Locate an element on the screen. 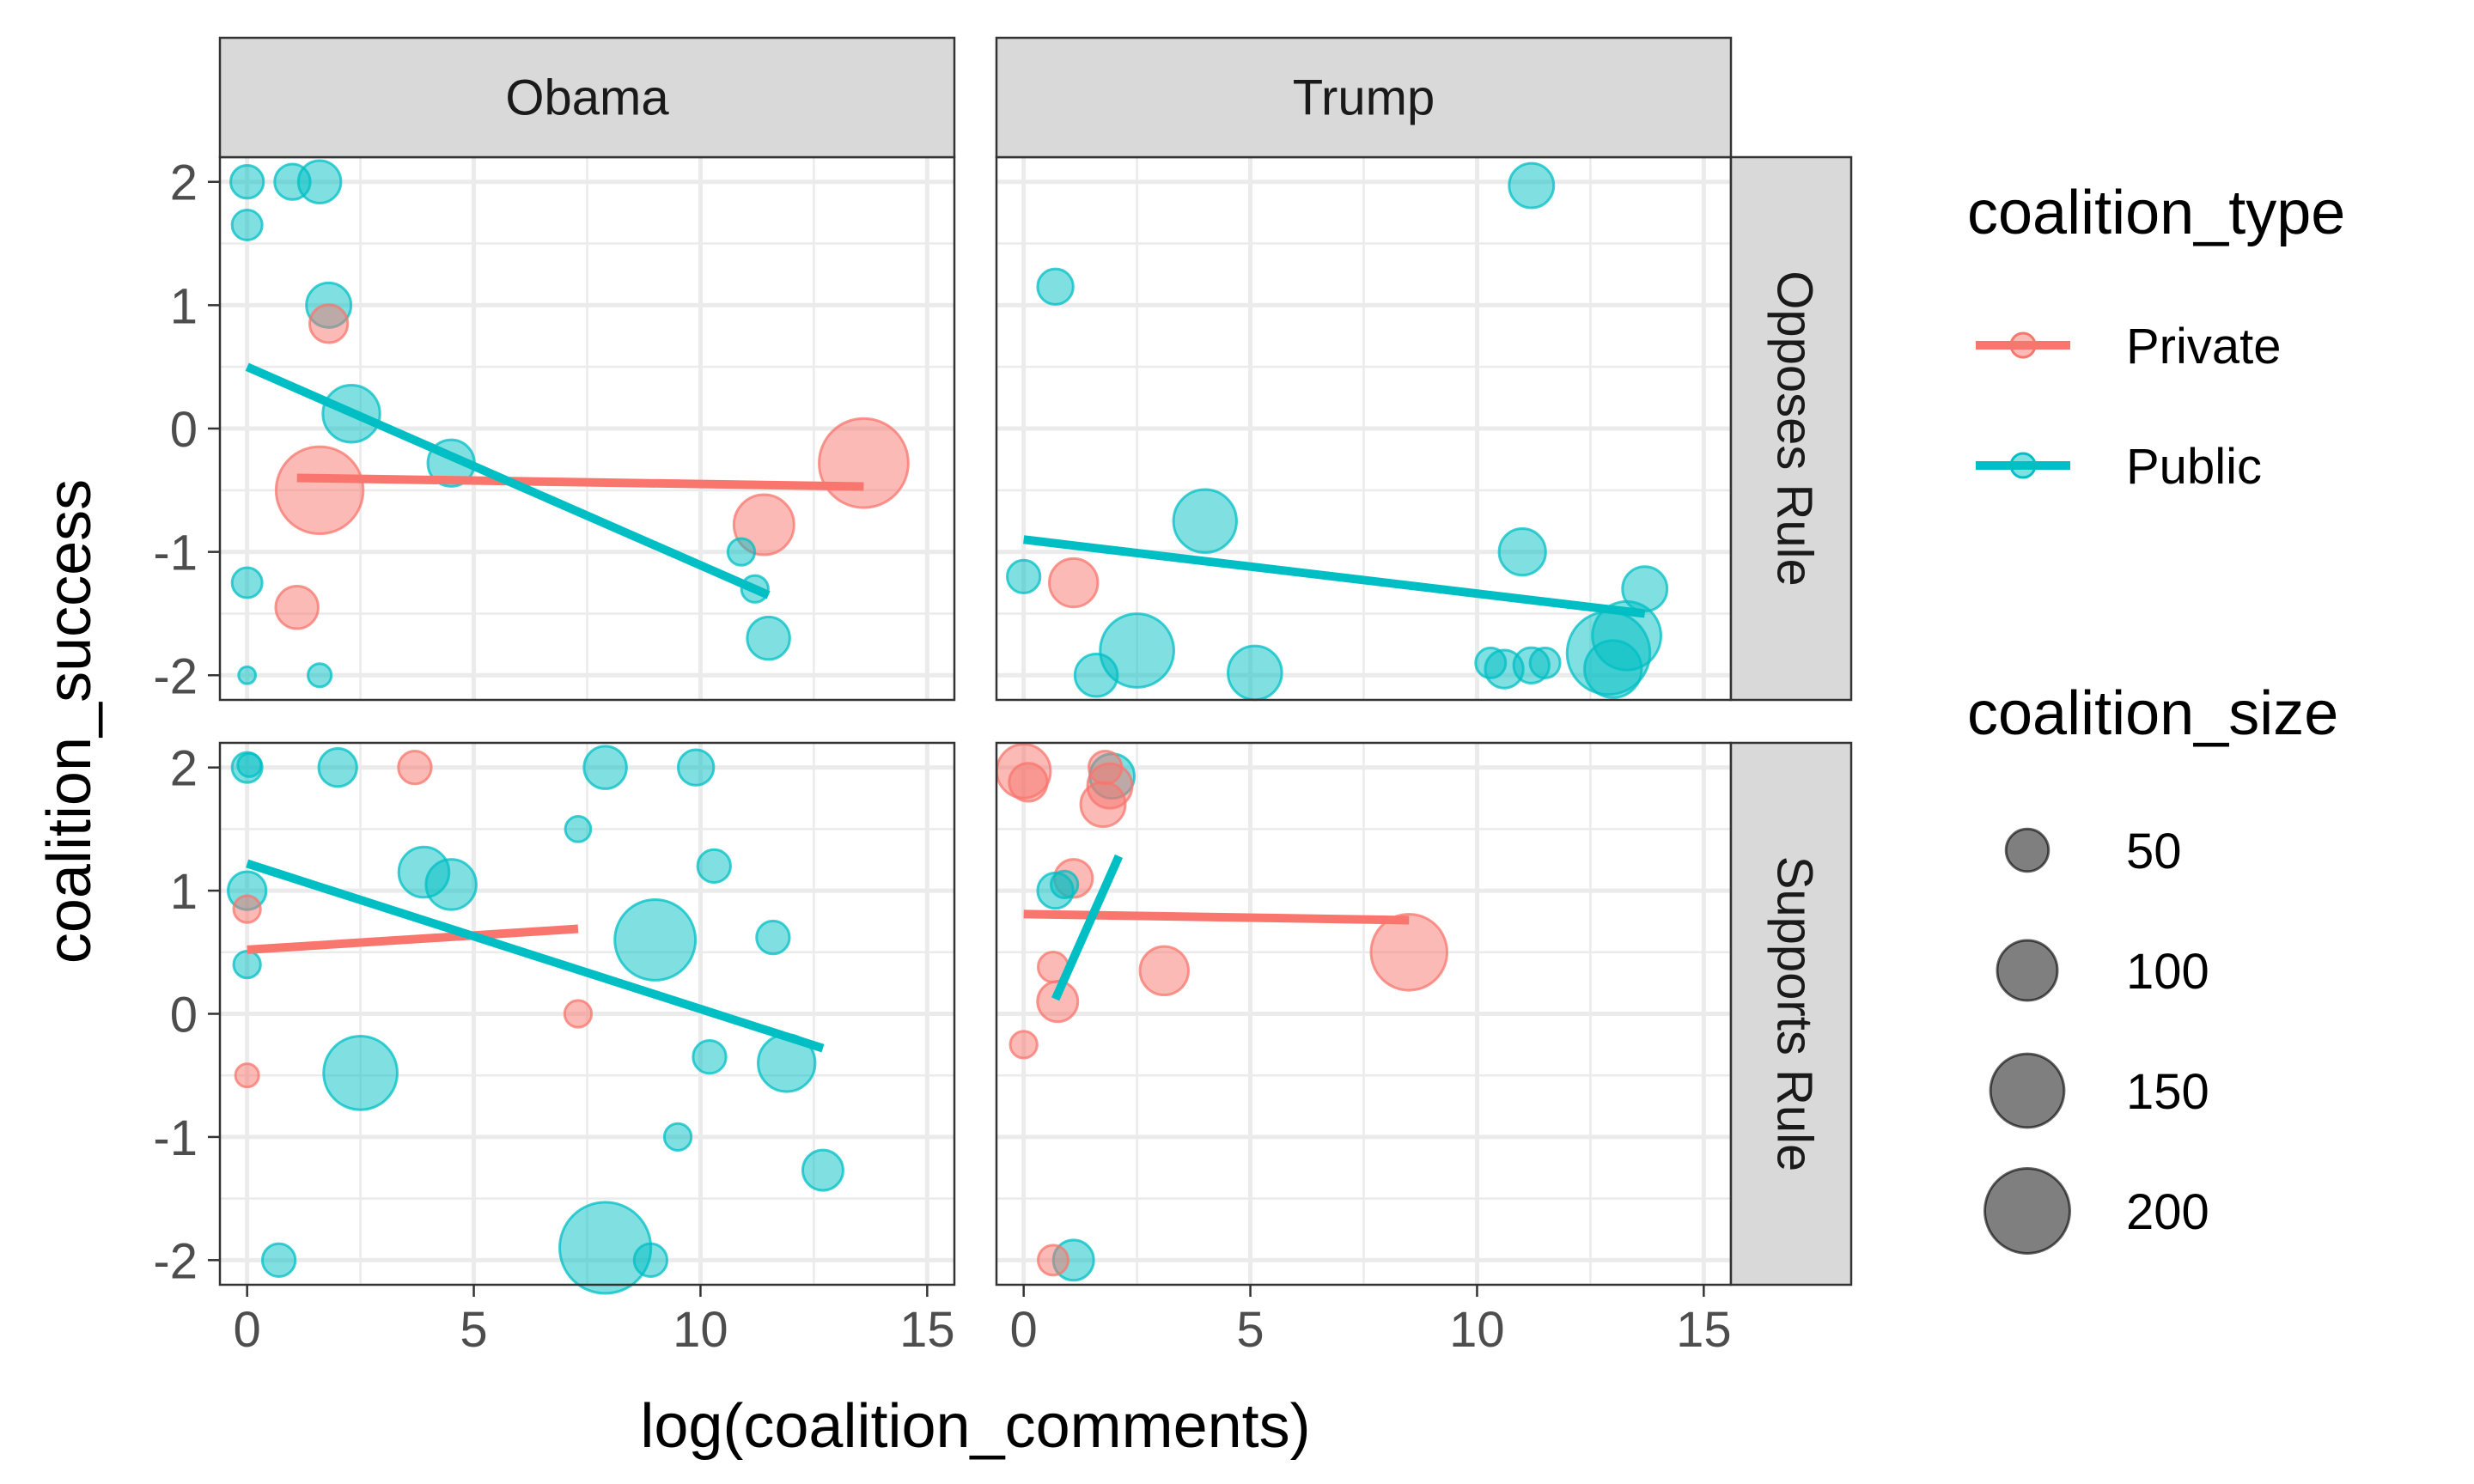 The image size is (2474, 1484). legend-key-point-private is located at coordinates (2023, 345).